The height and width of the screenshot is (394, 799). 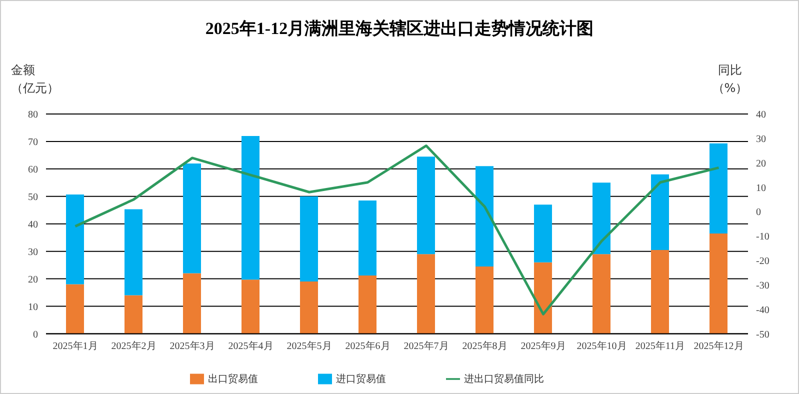 I want to click on y2-tick-label: 40, so click(x=761, y=115).